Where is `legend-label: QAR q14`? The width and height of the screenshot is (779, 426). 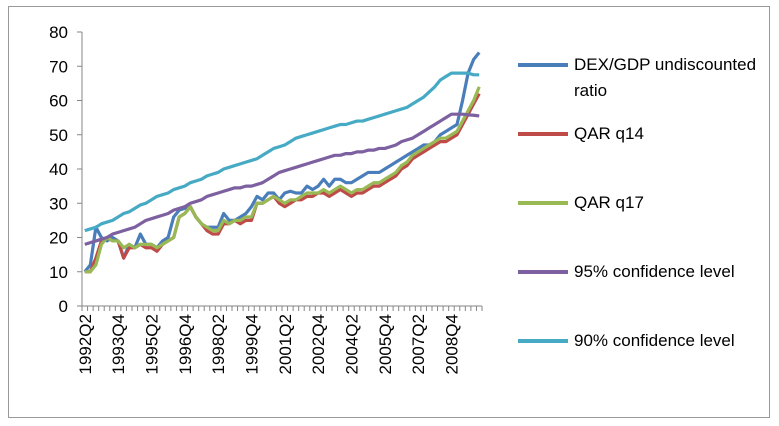 legend-label: QAR q14 is located at coordinates (609, 133).